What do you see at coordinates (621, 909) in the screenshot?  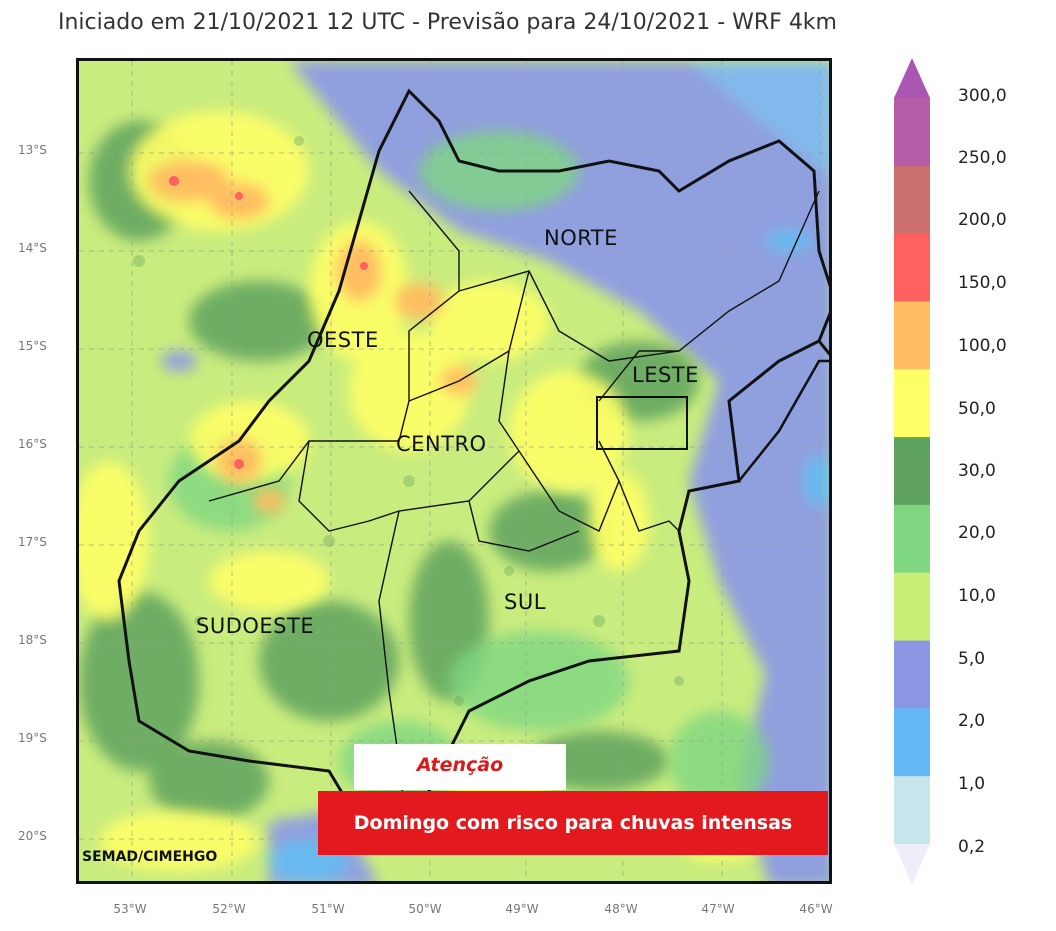 I see `lon-label: 48°W` at bounding box center [621, 909].